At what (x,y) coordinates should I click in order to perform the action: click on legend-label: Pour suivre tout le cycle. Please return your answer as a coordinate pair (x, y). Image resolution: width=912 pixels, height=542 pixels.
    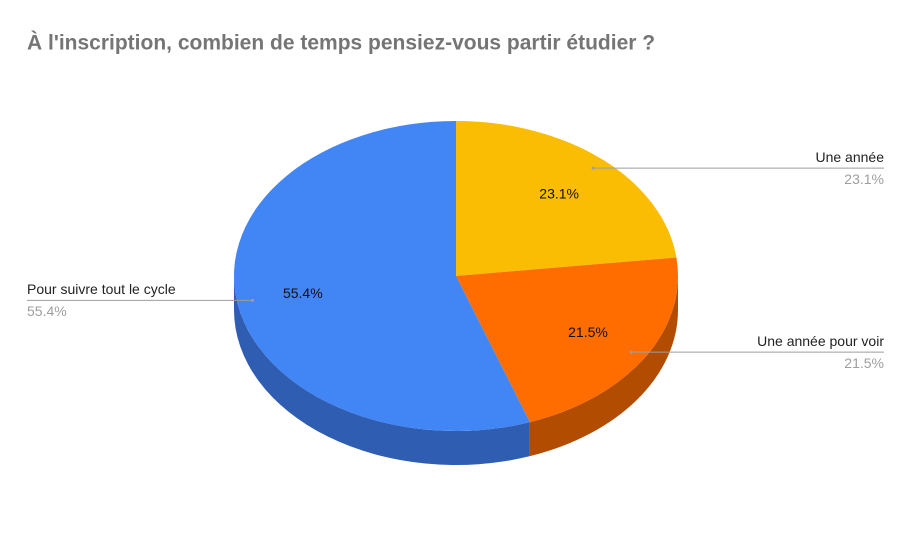
    Looking at the image, I should click on (101, 289).